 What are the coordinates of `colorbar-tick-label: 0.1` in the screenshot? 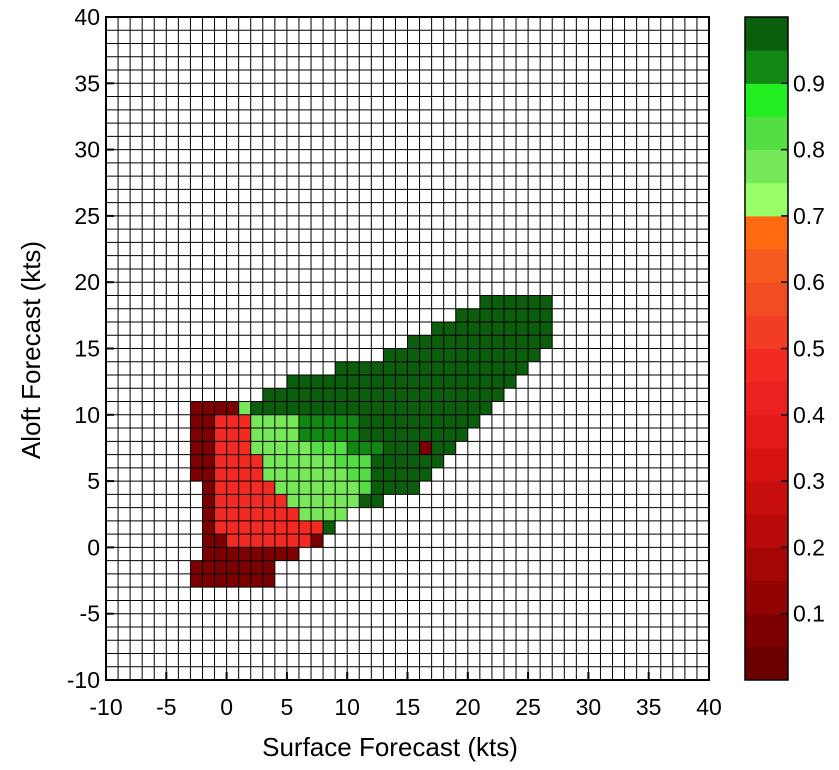 It's located at (809, 614).